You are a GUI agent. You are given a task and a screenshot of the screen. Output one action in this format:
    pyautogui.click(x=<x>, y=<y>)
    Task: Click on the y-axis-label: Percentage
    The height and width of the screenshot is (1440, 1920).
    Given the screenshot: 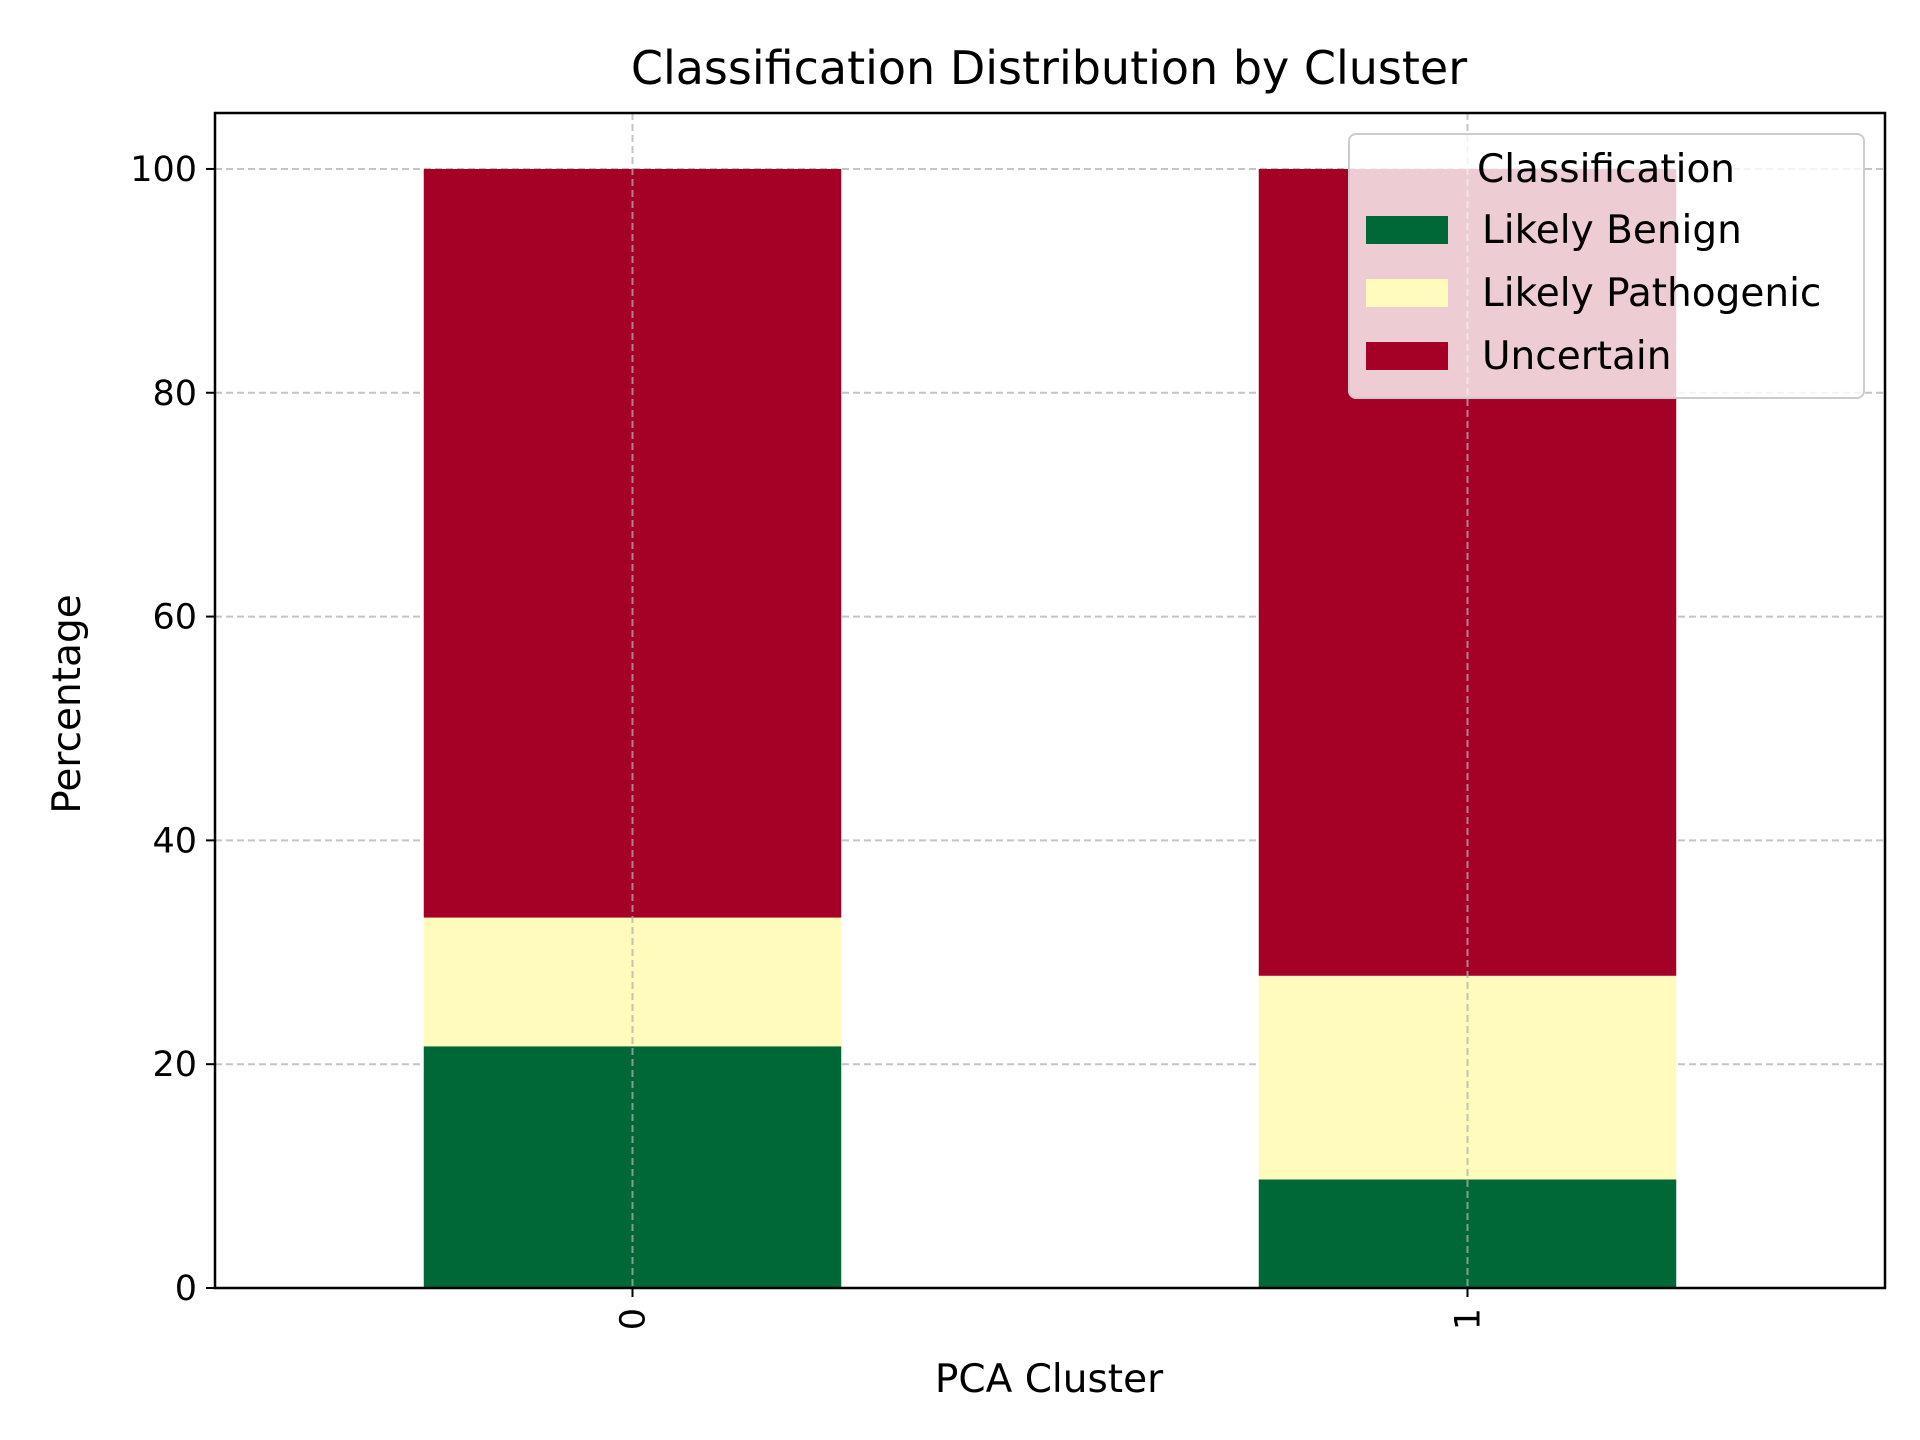 What is the action you would take?
    pyautogui.click(x=67, y=703)
    